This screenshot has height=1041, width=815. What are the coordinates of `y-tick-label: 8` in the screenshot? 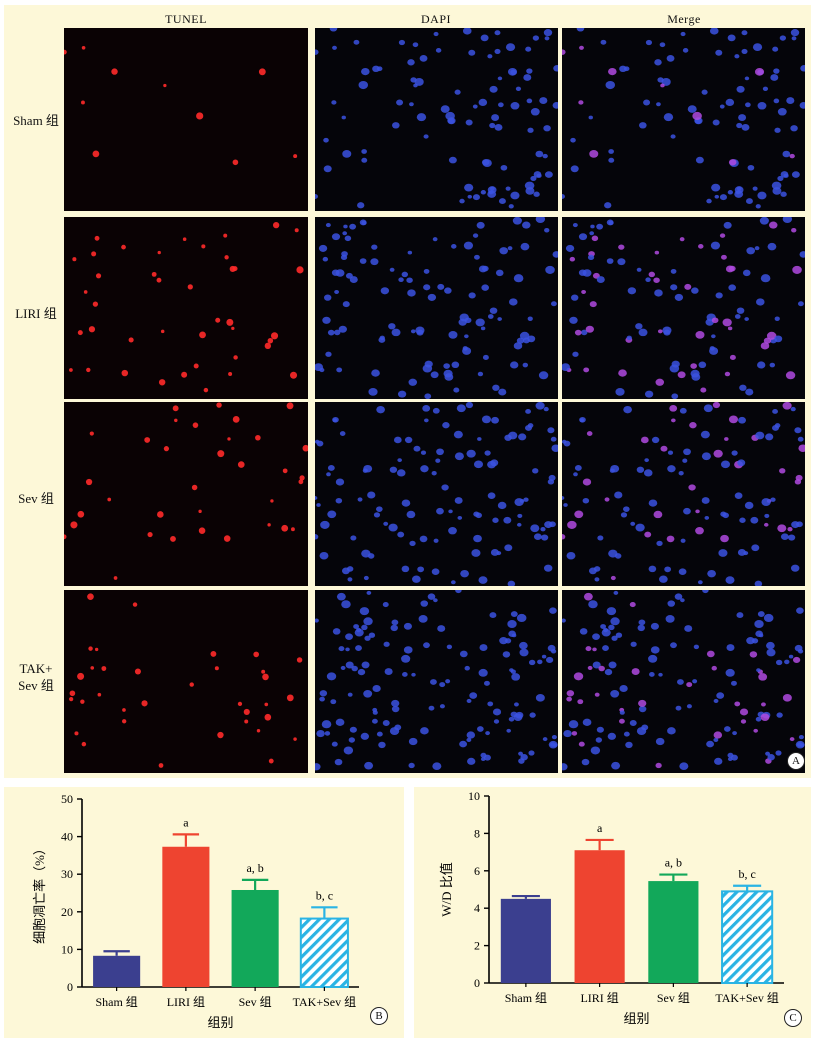 It's located at (477, 833).